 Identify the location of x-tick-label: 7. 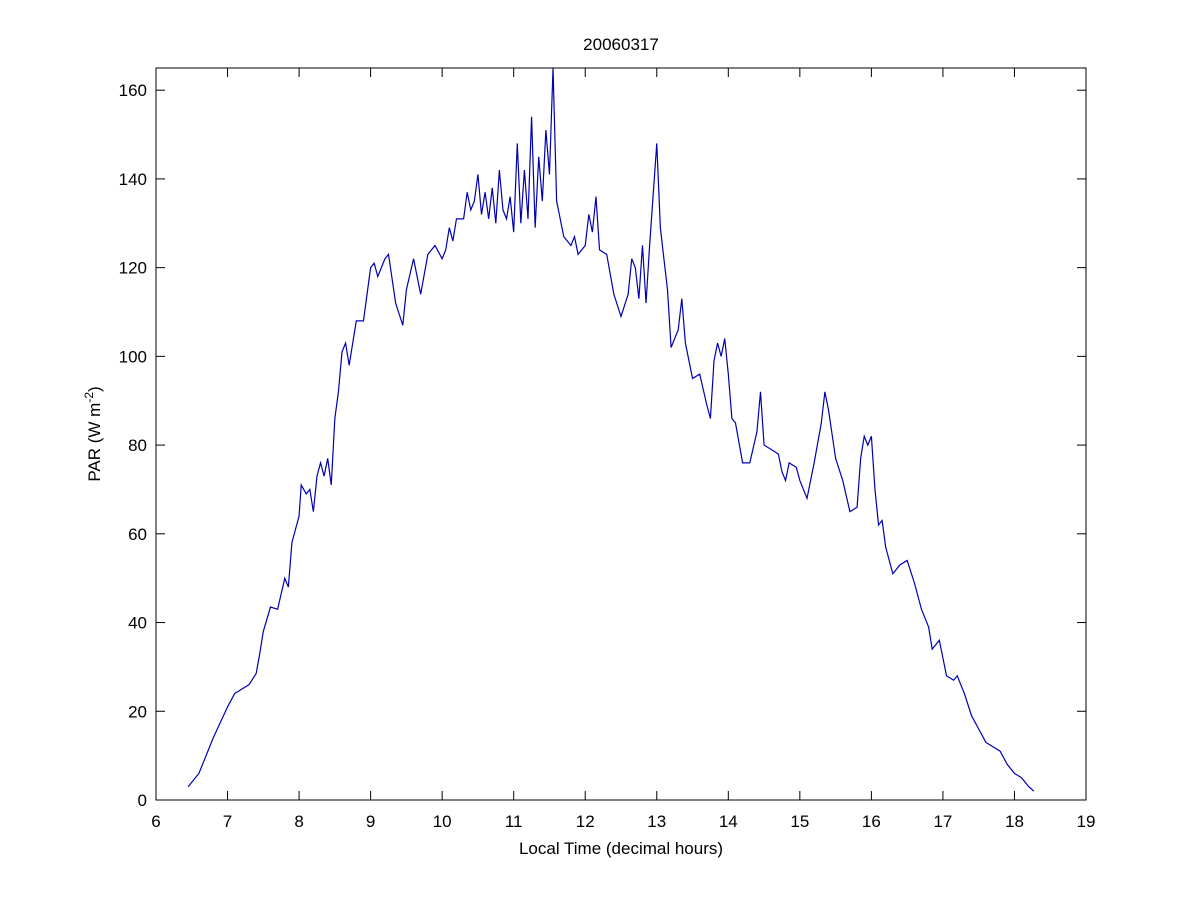
(227, 821).